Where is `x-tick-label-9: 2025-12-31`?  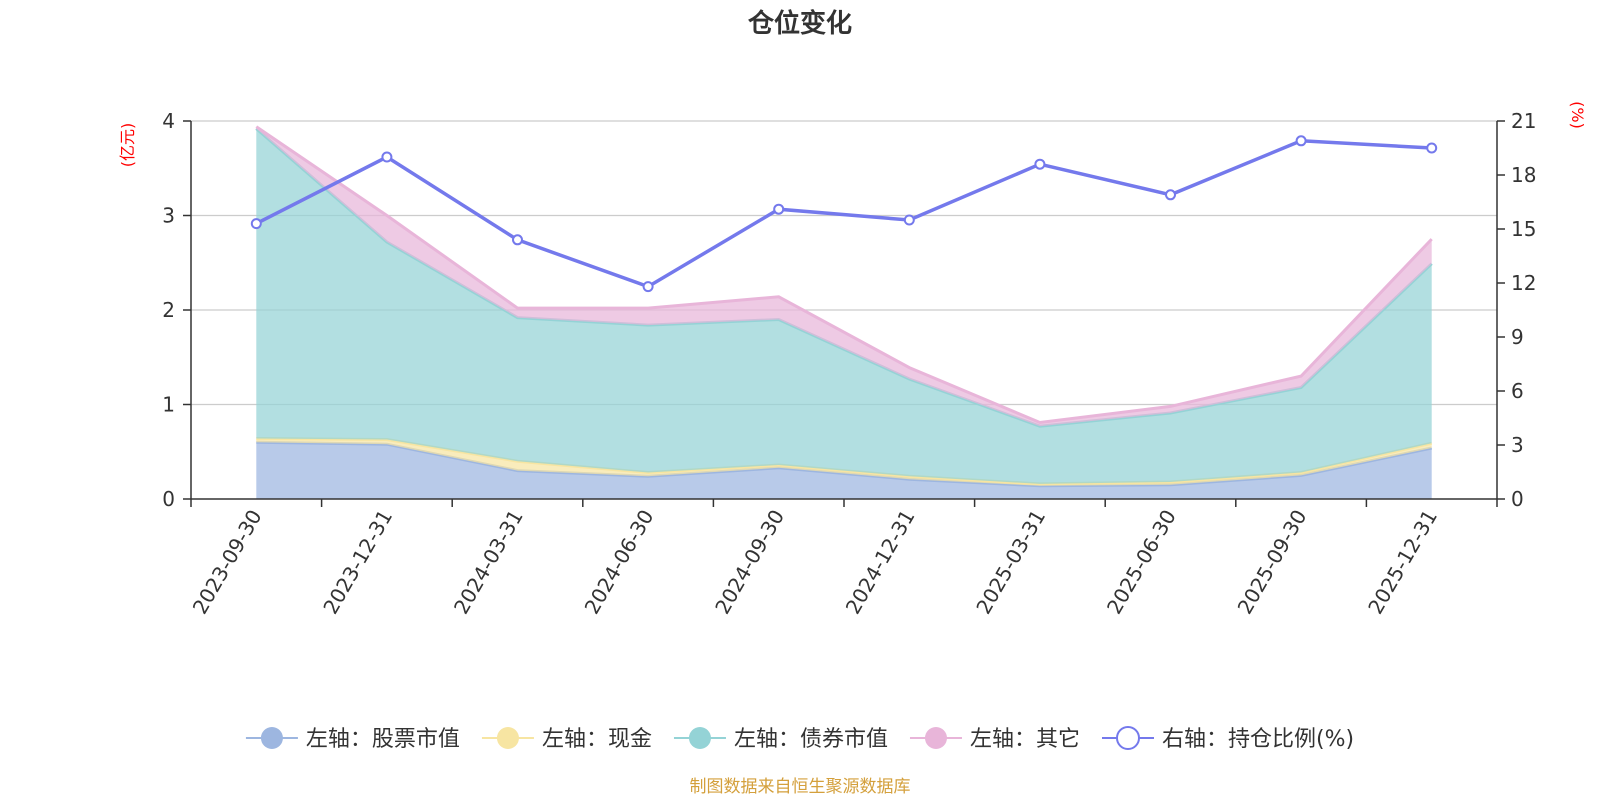 x-tick-label-9: 2025-12-31 is located at coordinates (1402, 562).